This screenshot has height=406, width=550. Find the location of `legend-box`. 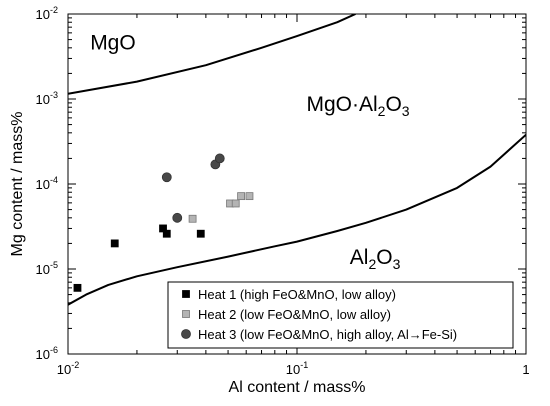

legend-box is located at coordinates (340, 315).